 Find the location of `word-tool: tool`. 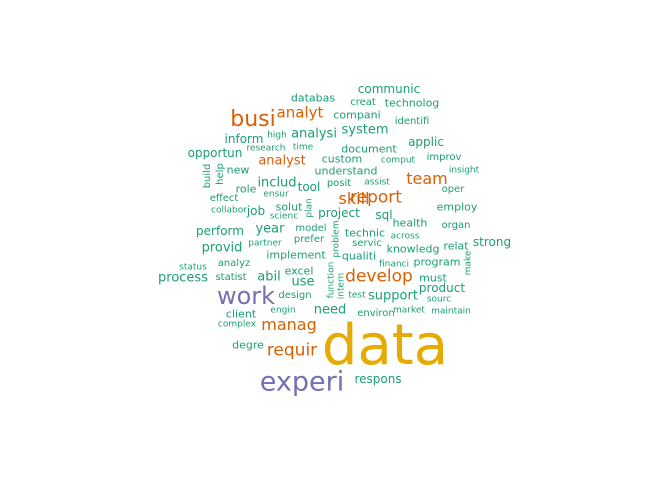

word-tool: tool is located at coordinates (309, 187).